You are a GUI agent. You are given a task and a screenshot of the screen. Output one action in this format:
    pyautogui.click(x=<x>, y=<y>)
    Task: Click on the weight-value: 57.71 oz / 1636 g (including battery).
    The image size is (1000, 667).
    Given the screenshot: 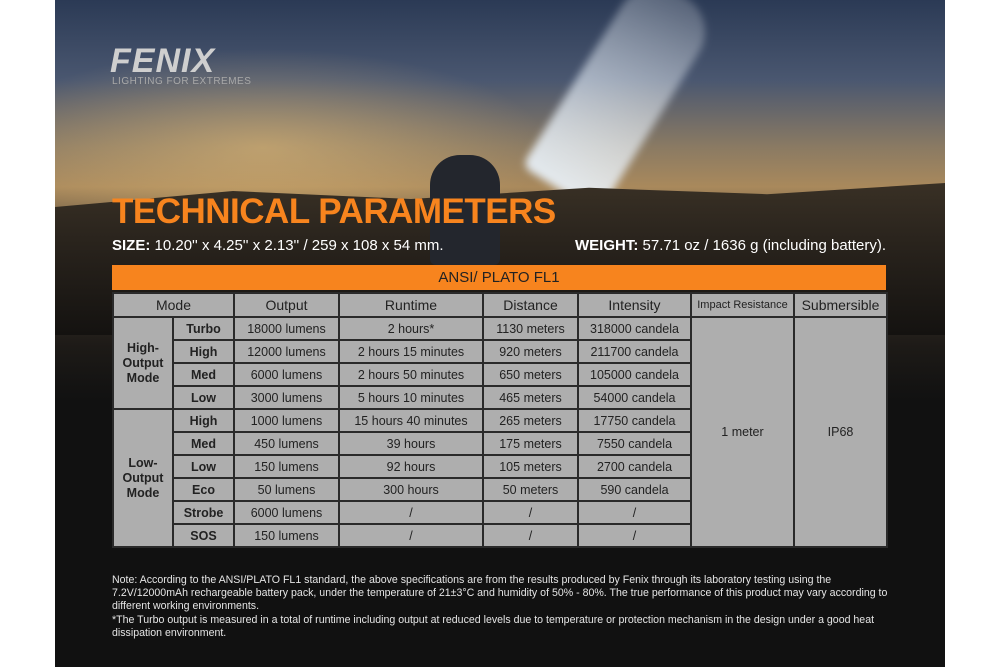 What is the action you would take?
    pyautogui.click(x=762, y=245)
    